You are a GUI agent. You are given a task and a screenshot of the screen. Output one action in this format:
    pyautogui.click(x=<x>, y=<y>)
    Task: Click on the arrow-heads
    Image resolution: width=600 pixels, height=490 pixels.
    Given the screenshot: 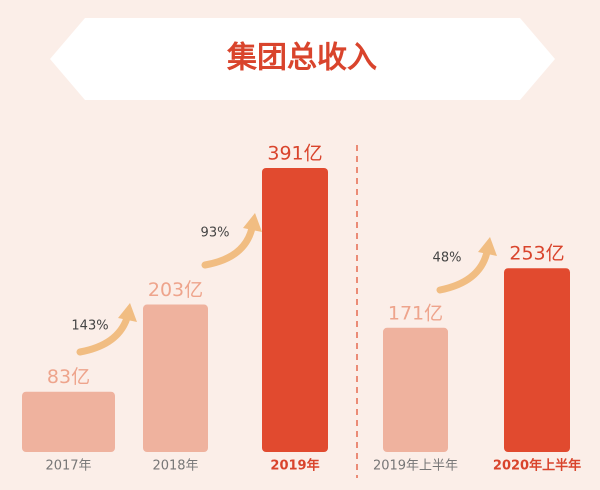 What is the action you would take?
    pyautogui.click(x=307, y=267)
    